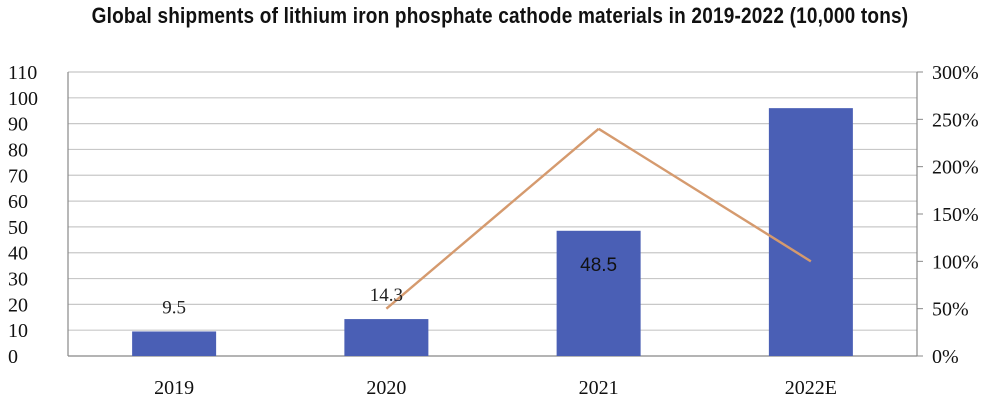  Describe the element at coordinates (174, 307) in the screenshot. I see `data-label: 9.5` at that location.